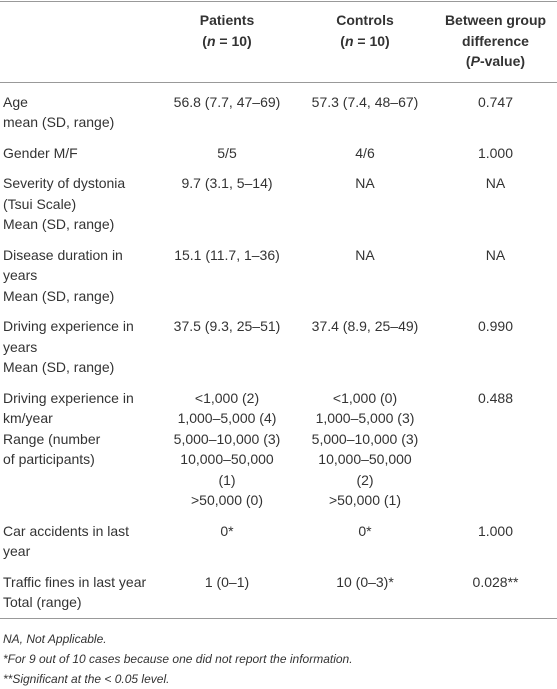 This screenshot has width=557, height=689. I want to click on cell-text: 56.8 (7.7, 47–69), so click(227, 101).